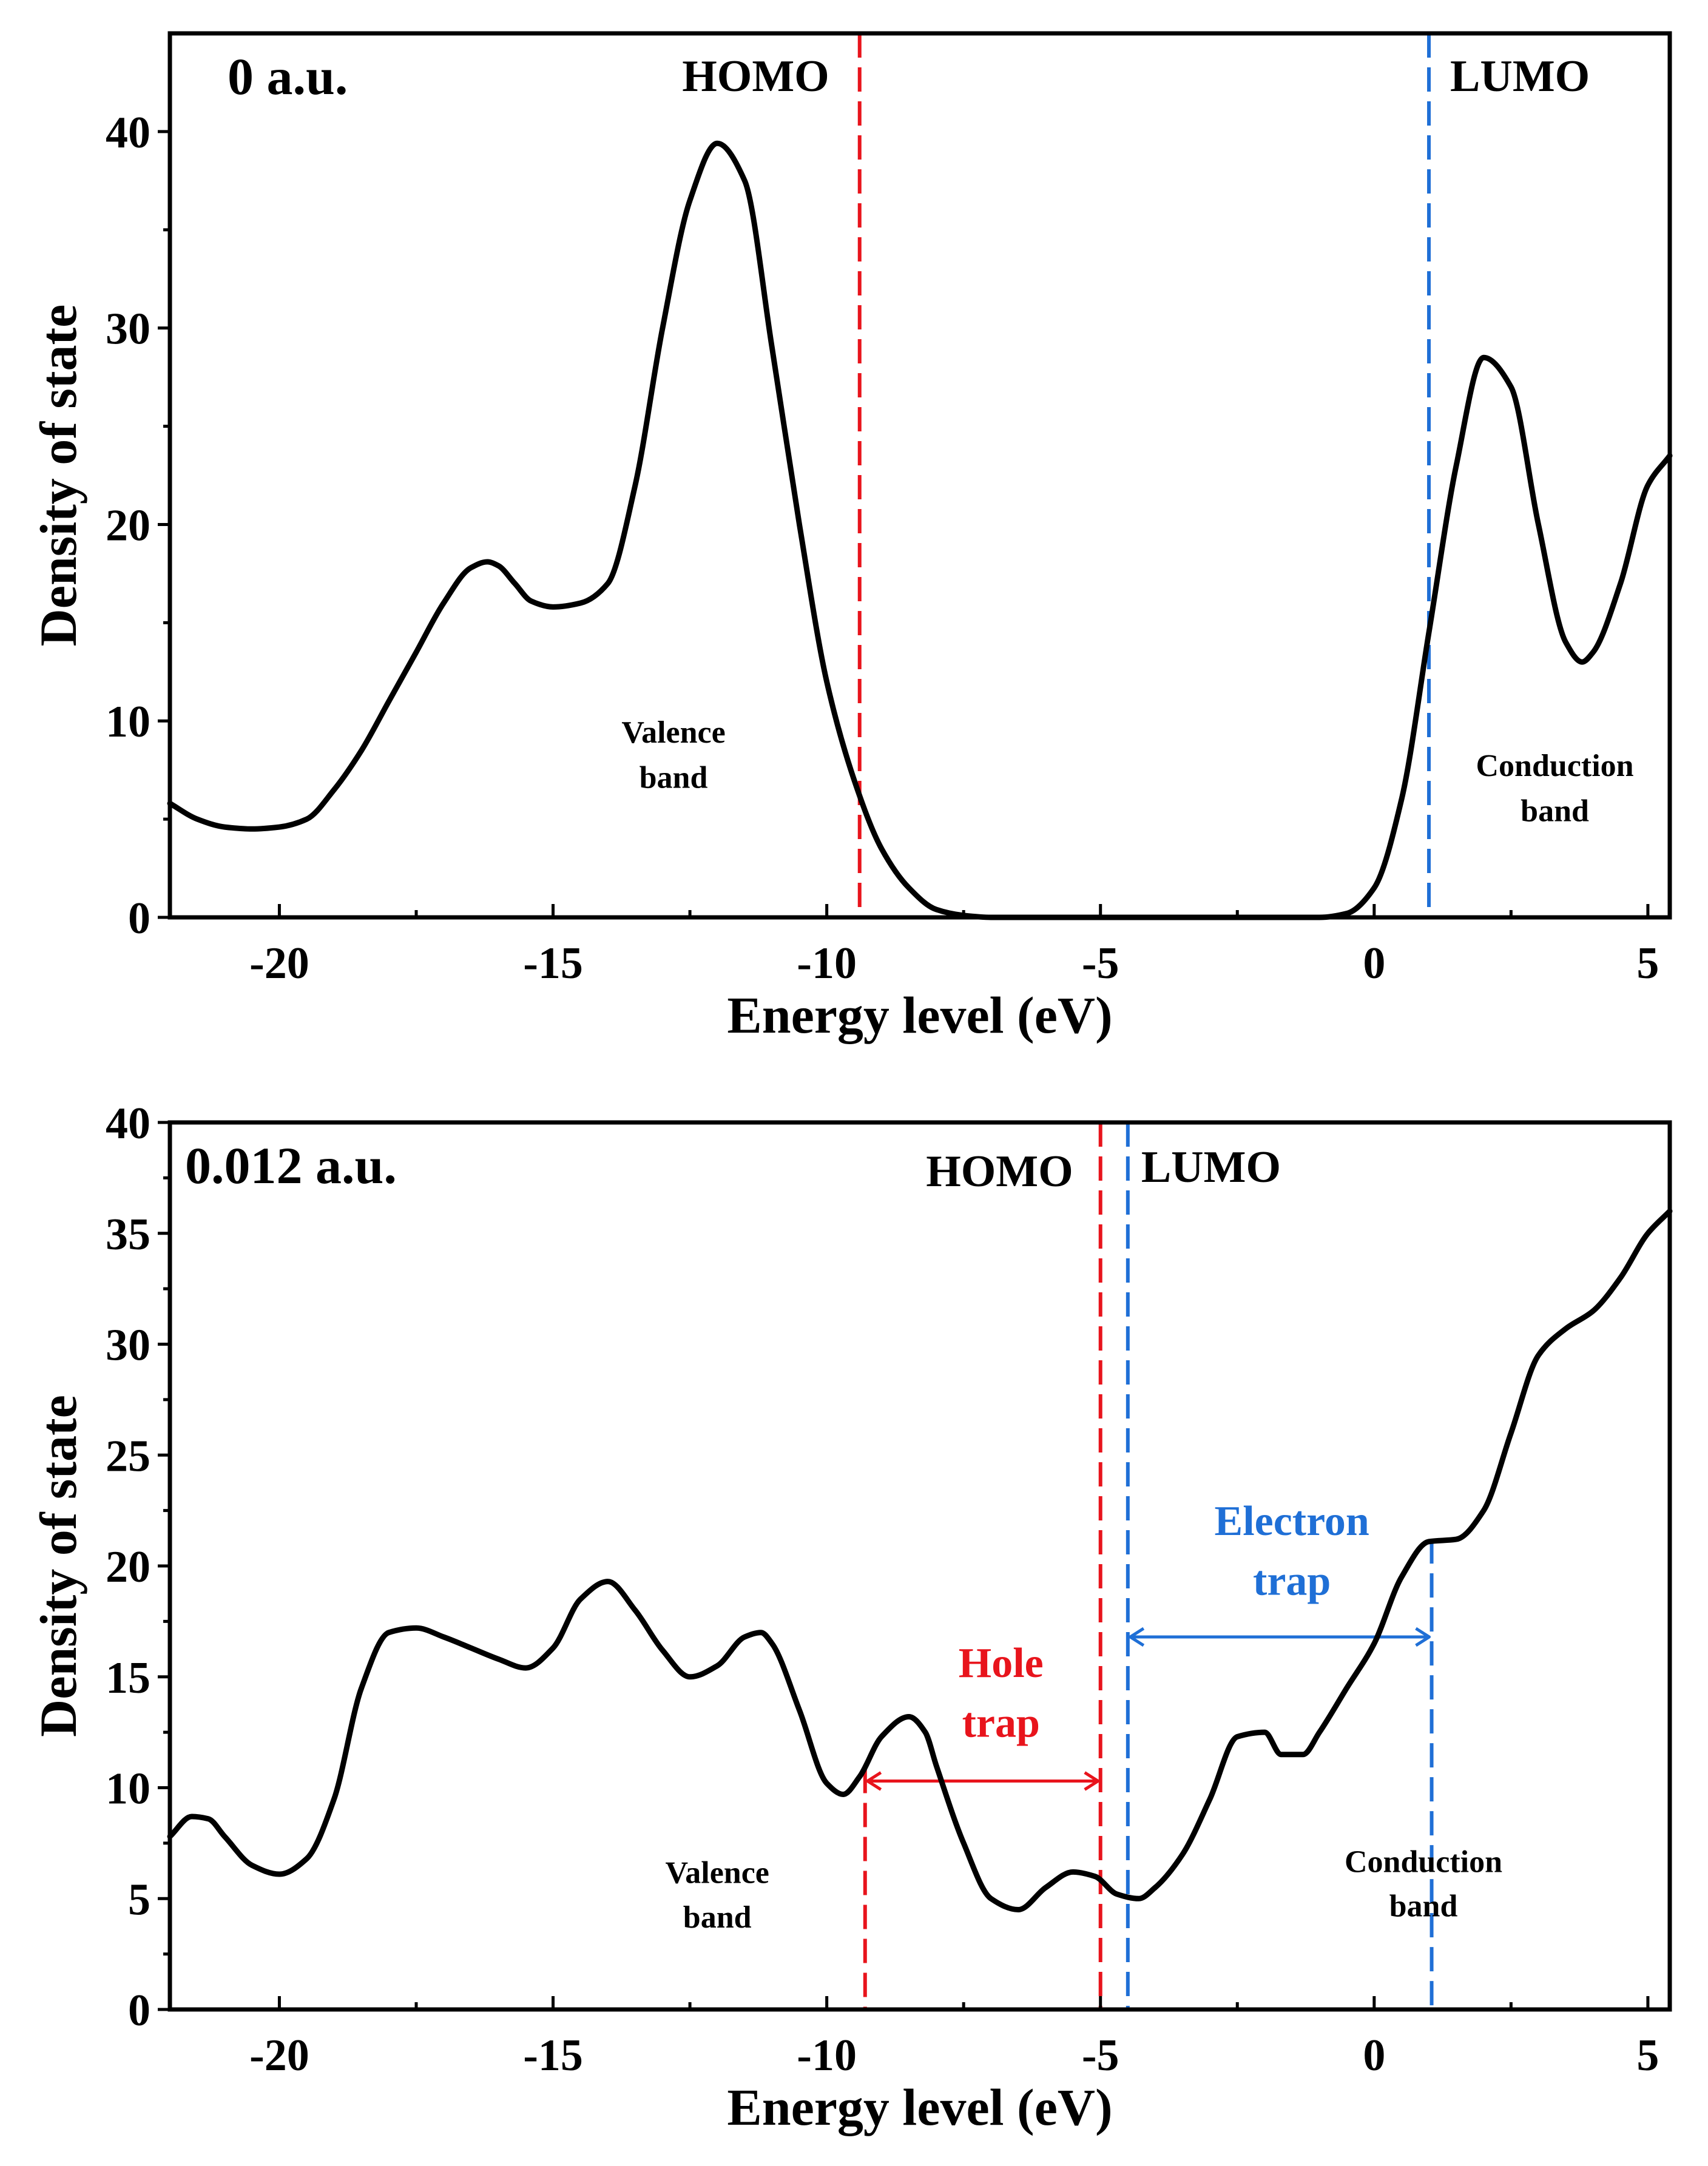 The width and height of the screenshot is (1708, 2166). Describe the element at coordinates (128, 1678) in the screenshot. I see `y-tick-label: 15` at that location.